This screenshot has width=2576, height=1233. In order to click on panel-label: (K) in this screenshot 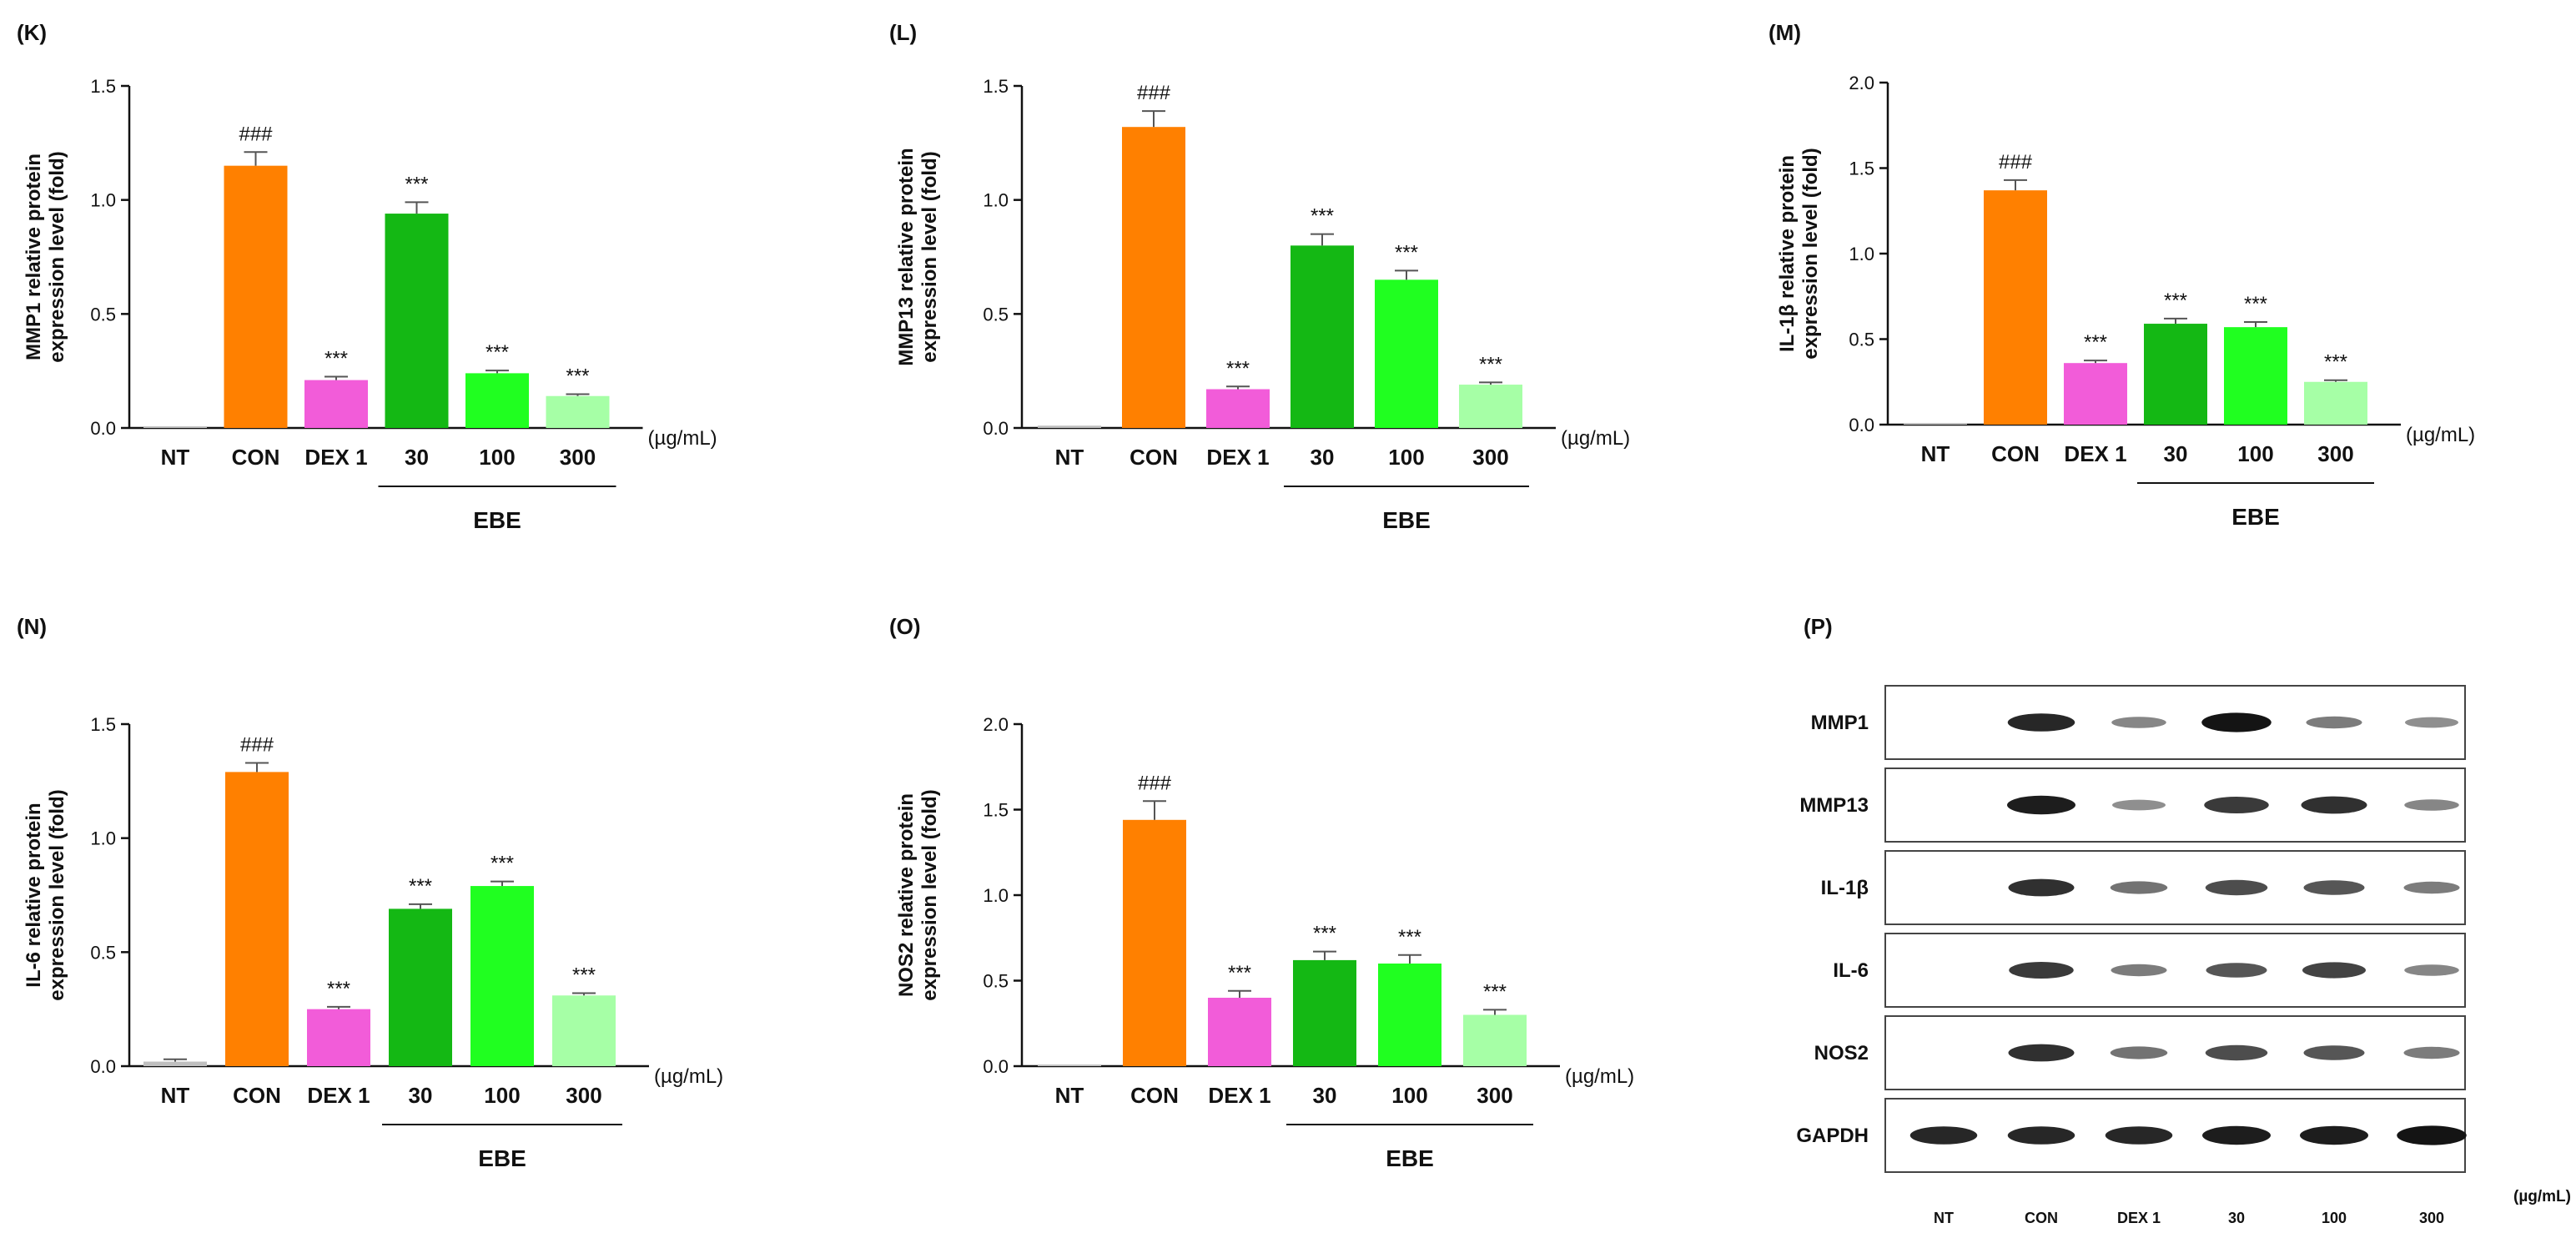, I will do `click(32, 32)`.